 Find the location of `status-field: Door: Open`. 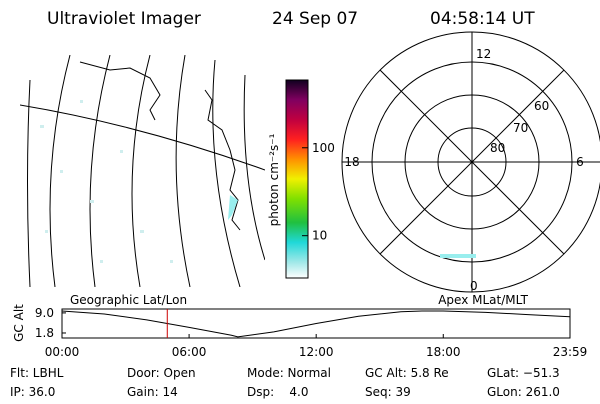

status-field: Door: Open is located at coordinates (161, 373).